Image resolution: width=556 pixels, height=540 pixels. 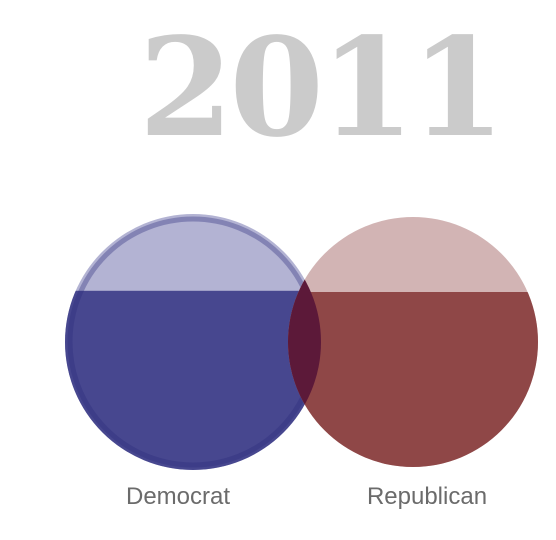 What do you see at coordinates (413, 379) in the screenshot?
I see `republican-fill-level` at bounding box center [413, 379].